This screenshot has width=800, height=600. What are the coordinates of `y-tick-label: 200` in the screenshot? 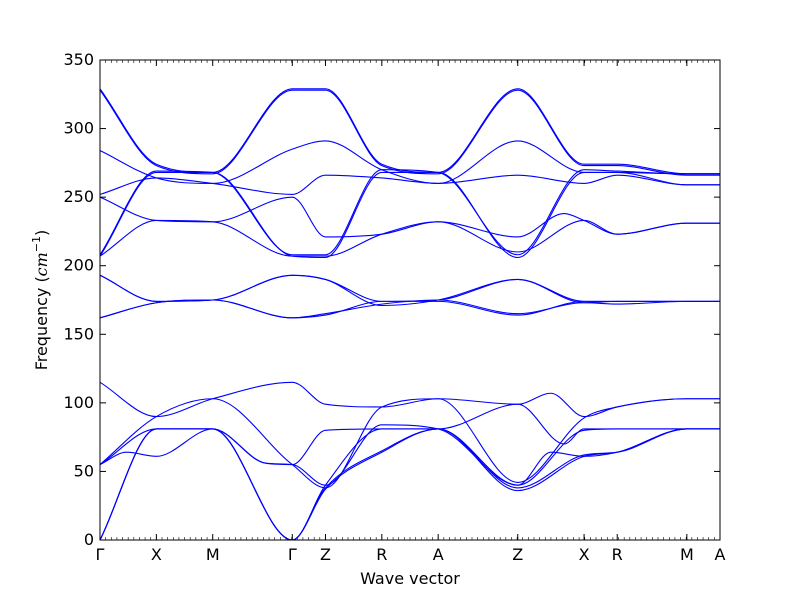 It's located at (78, 265).